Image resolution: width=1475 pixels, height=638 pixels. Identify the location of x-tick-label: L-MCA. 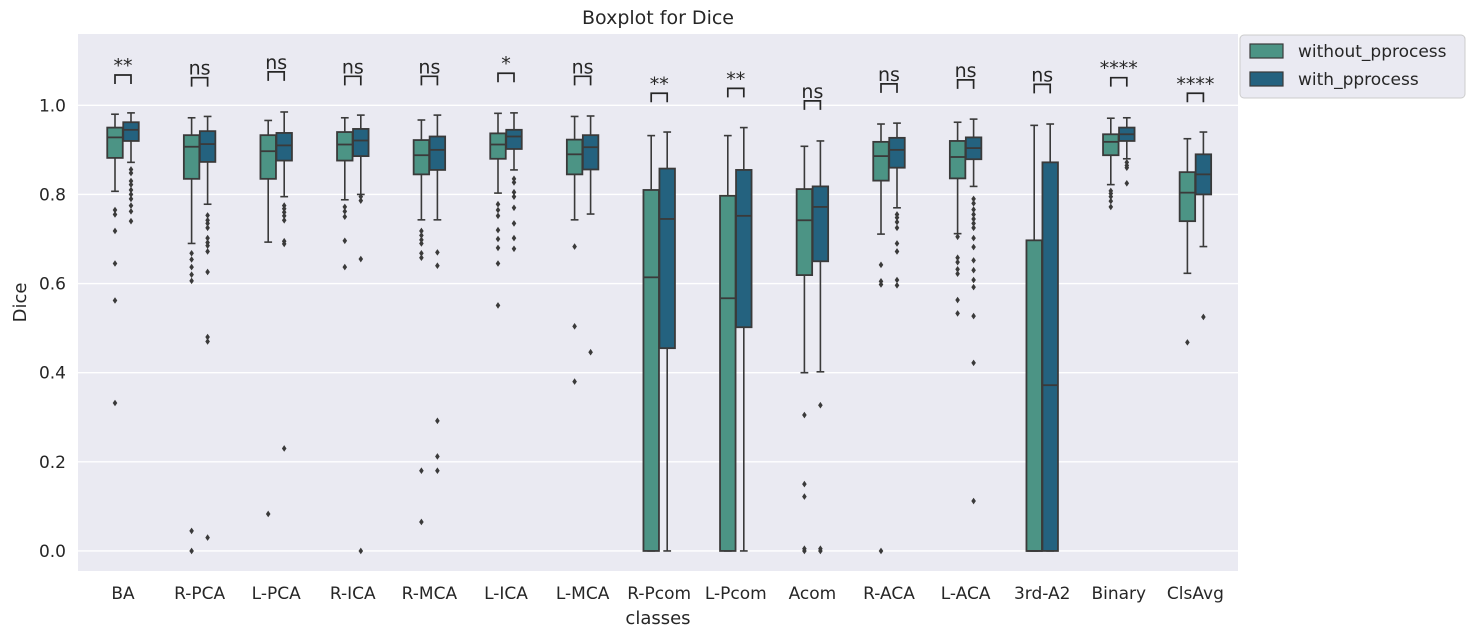
(583, 594).